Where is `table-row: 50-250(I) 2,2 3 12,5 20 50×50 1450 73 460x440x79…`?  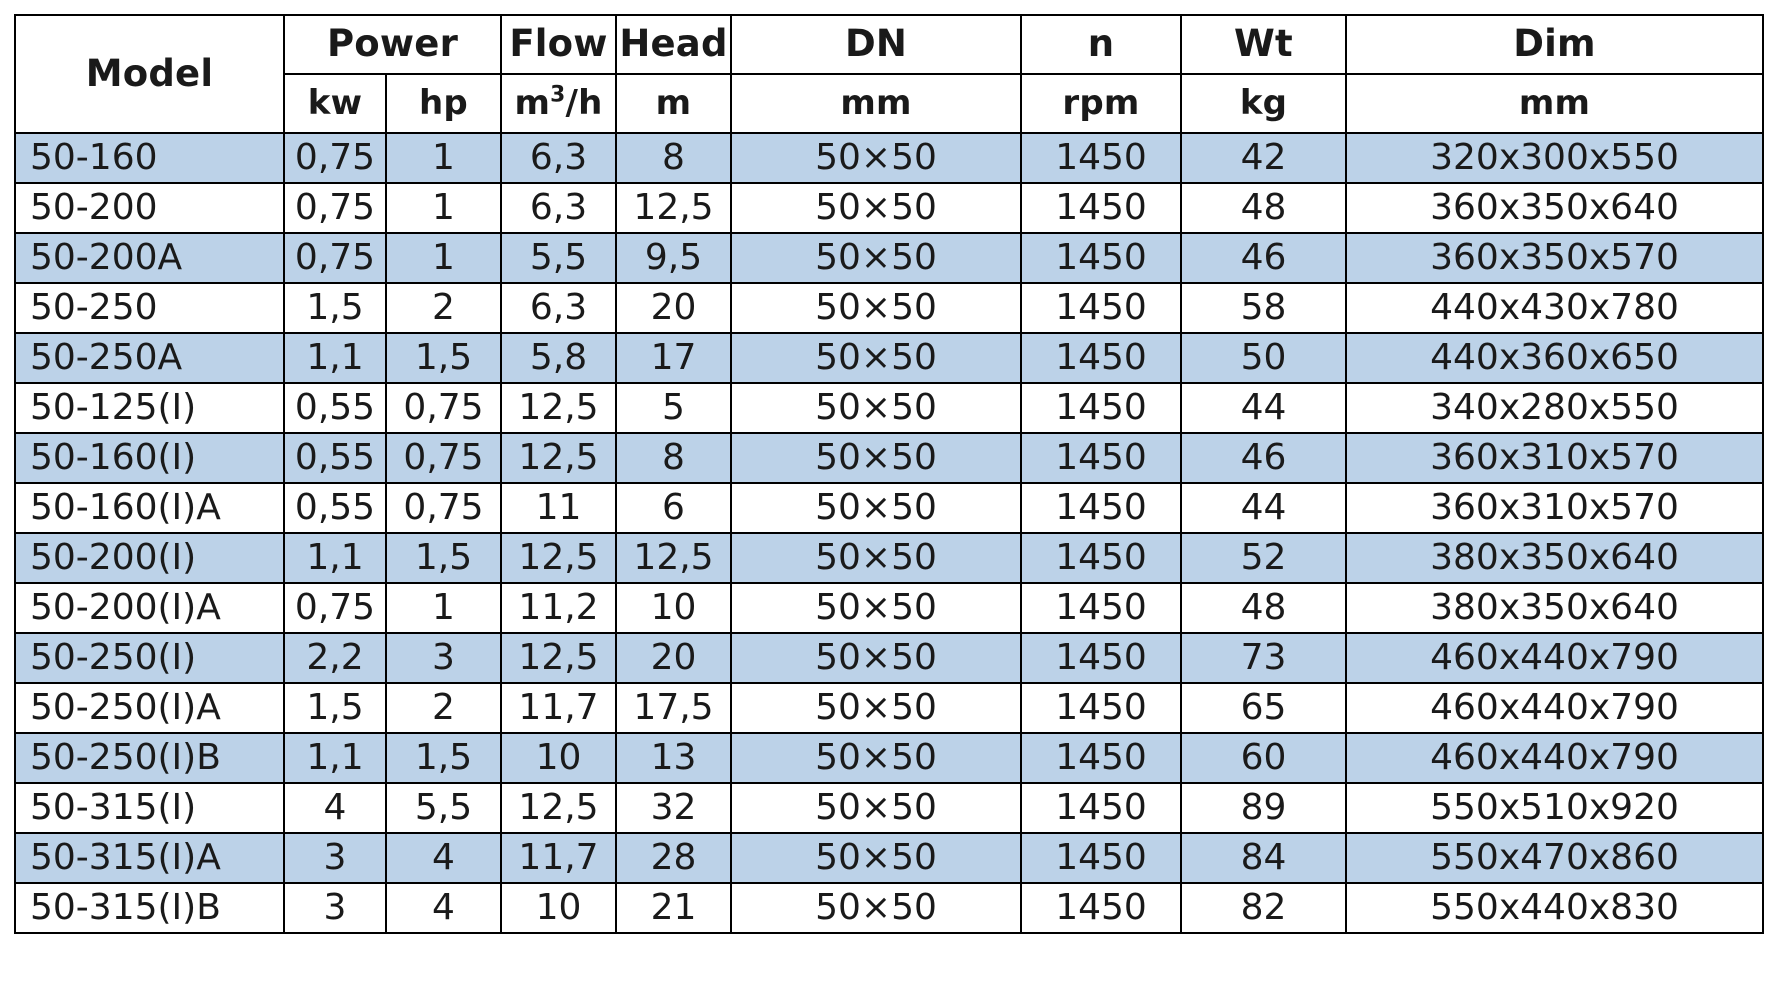 table-row: 50-250(I) 2,2 3 12,5 20 50×50 1450 73 460x440x79… is located at coordinates (889, 658).